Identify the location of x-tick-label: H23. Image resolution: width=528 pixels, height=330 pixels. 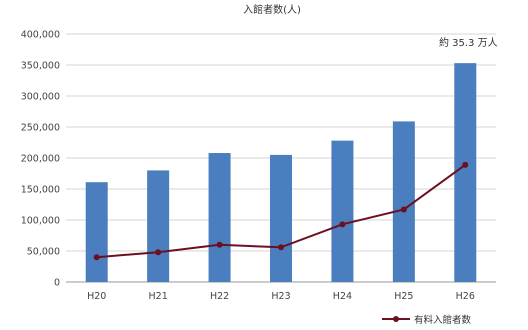
(280, 296).